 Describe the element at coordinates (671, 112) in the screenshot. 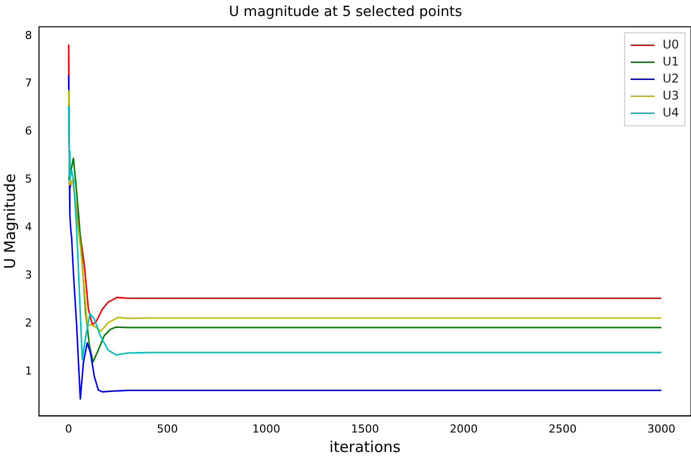

I see `legend-label: U4` at that location.